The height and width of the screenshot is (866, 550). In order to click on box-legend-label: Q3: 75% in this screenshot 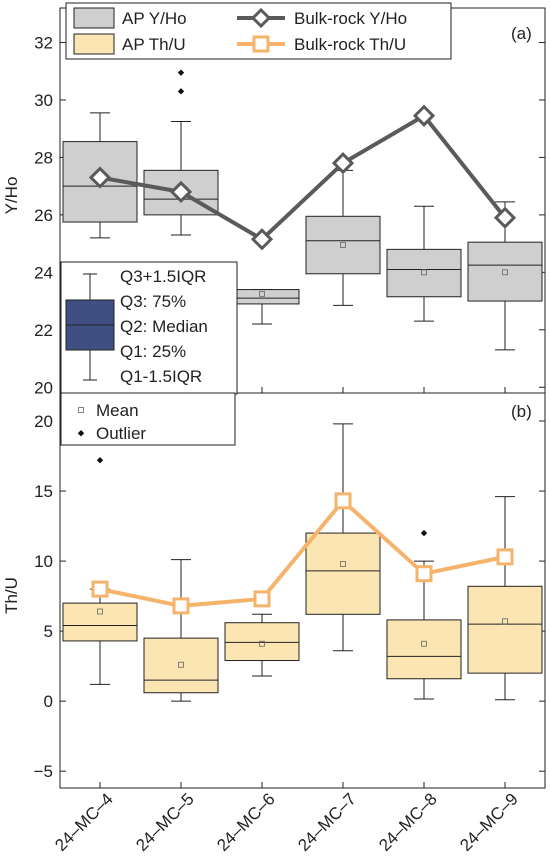, I will do `click(153, 301)`.